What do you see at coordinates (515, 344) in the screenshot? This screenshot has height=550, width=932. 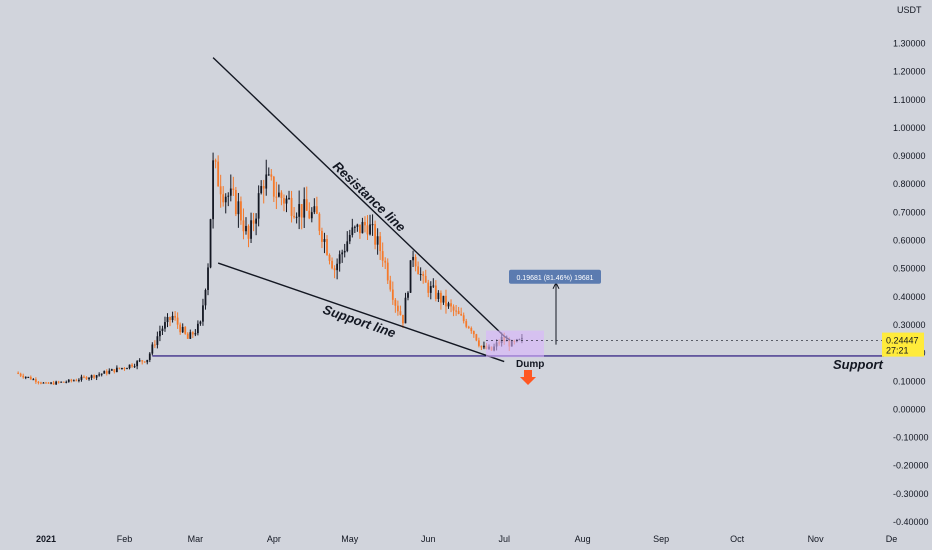 I see `range-box` at bounding box center [515, 344].